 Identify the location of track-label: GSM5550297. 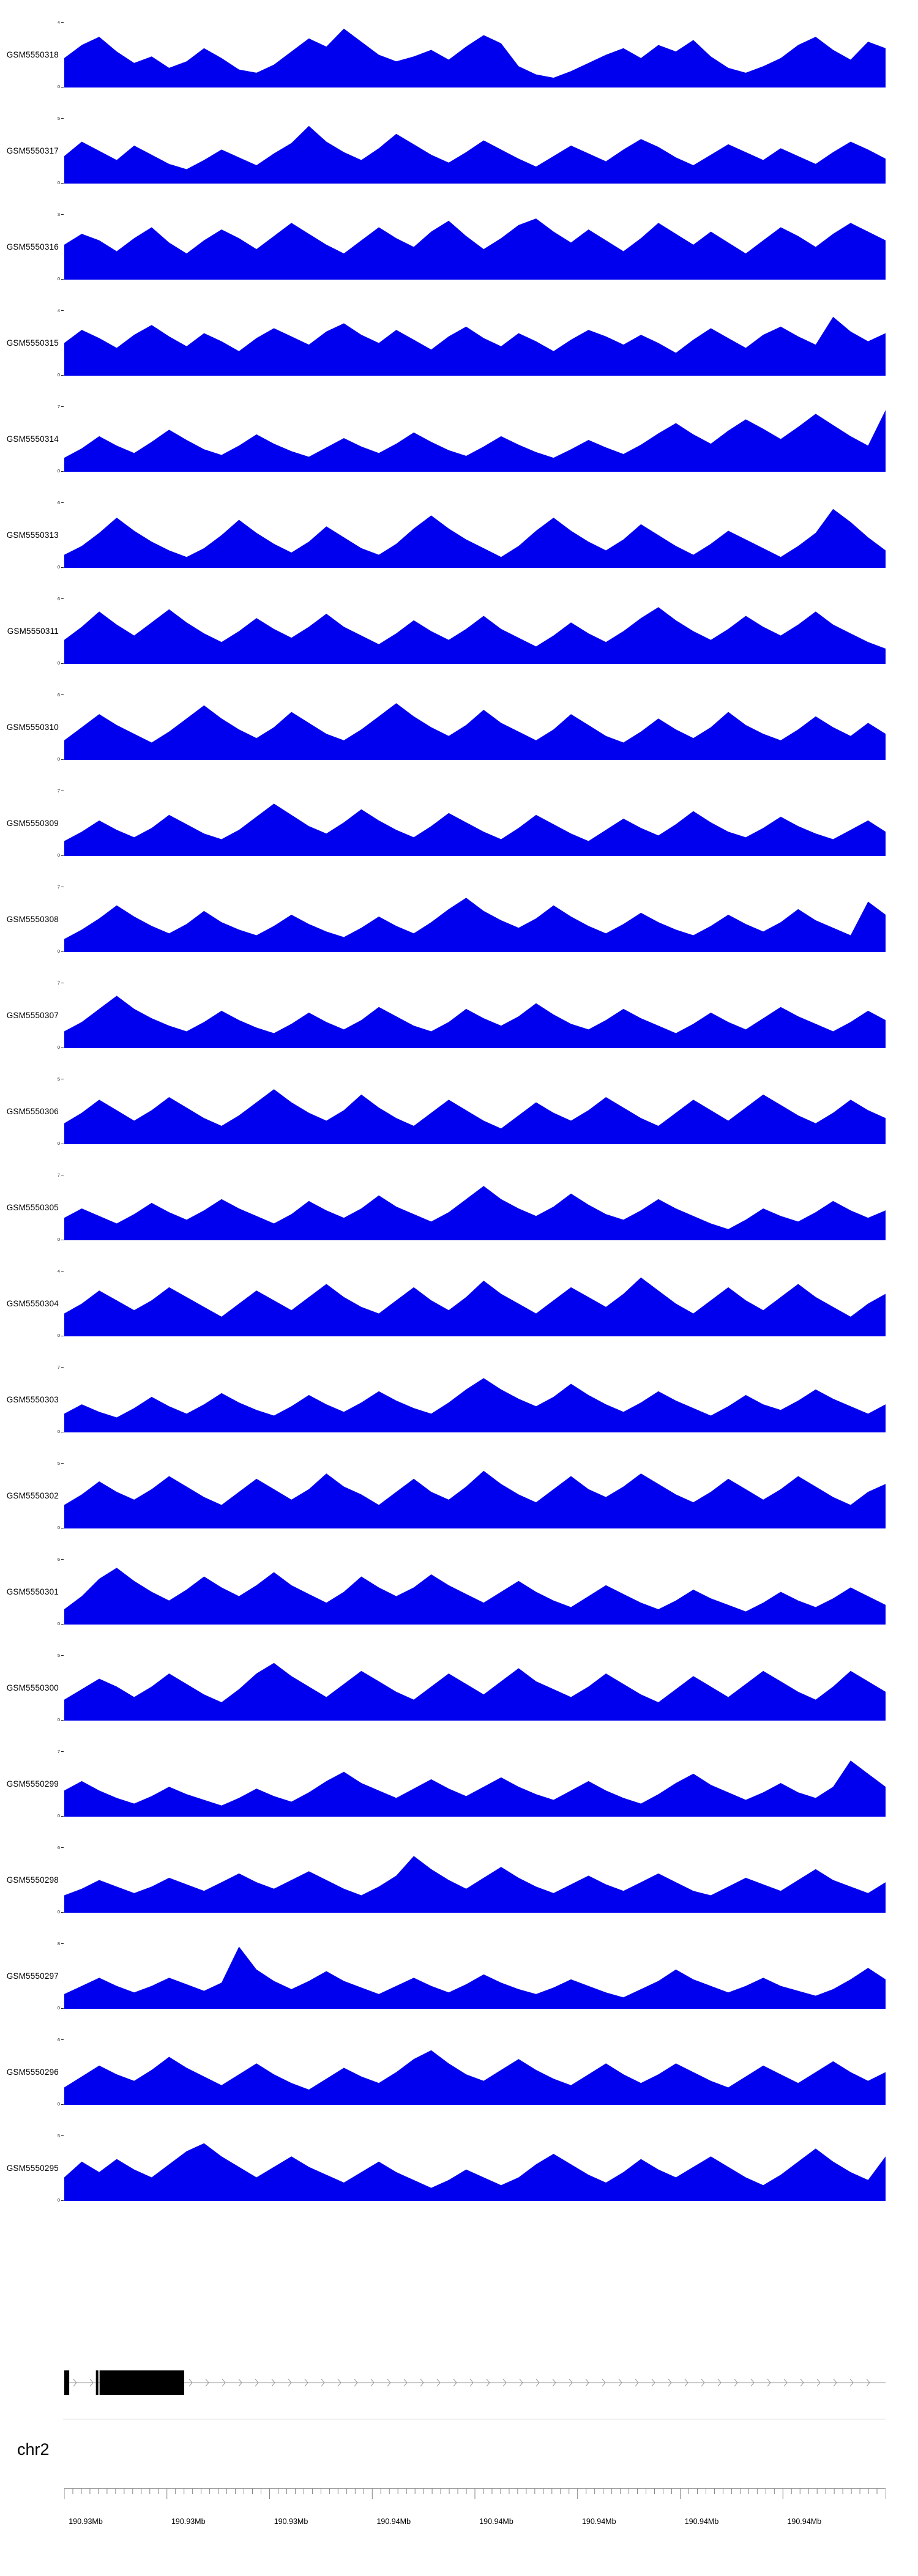
(32, 1976).